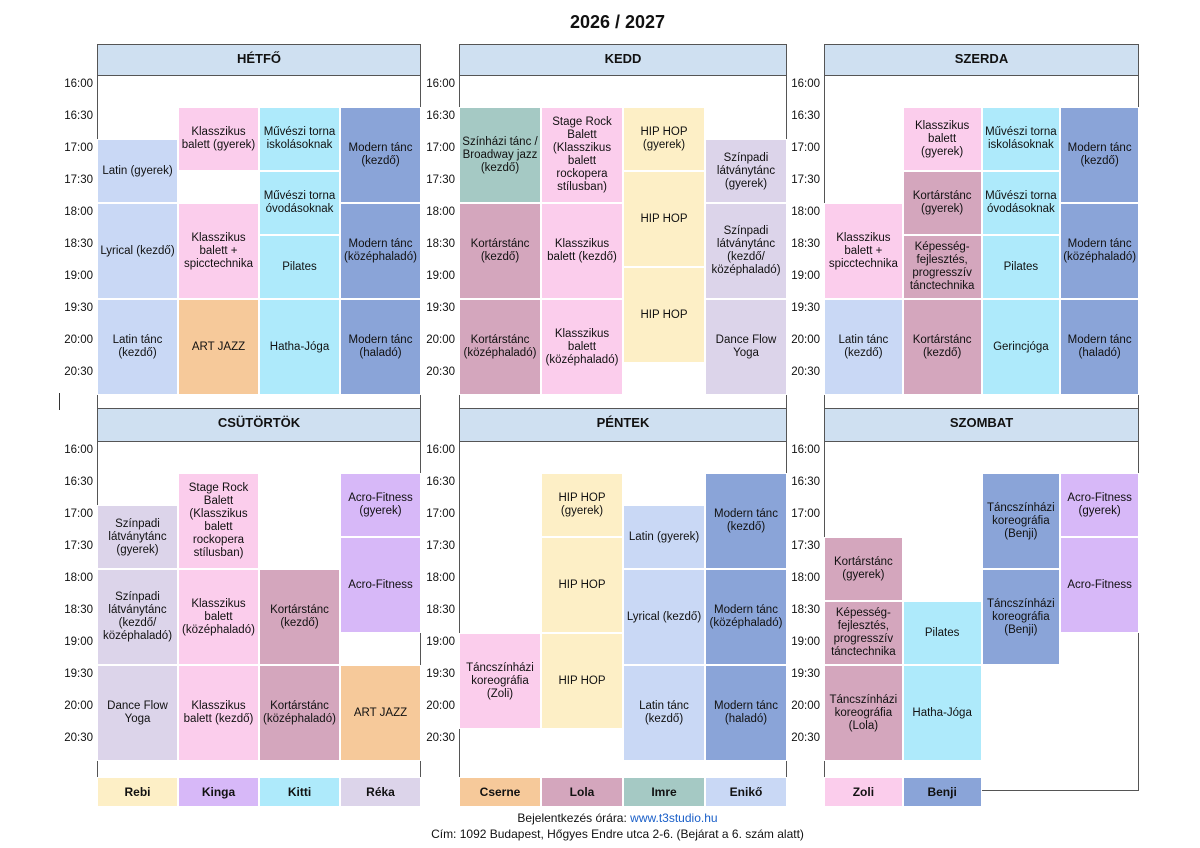 Image resolution: width=1200 pixels, height=848 pixels. What do you see at coordinates (981, 425) in the screenshot?
I see `day-header: SZOMBAT` at bounding box center [981, 425].